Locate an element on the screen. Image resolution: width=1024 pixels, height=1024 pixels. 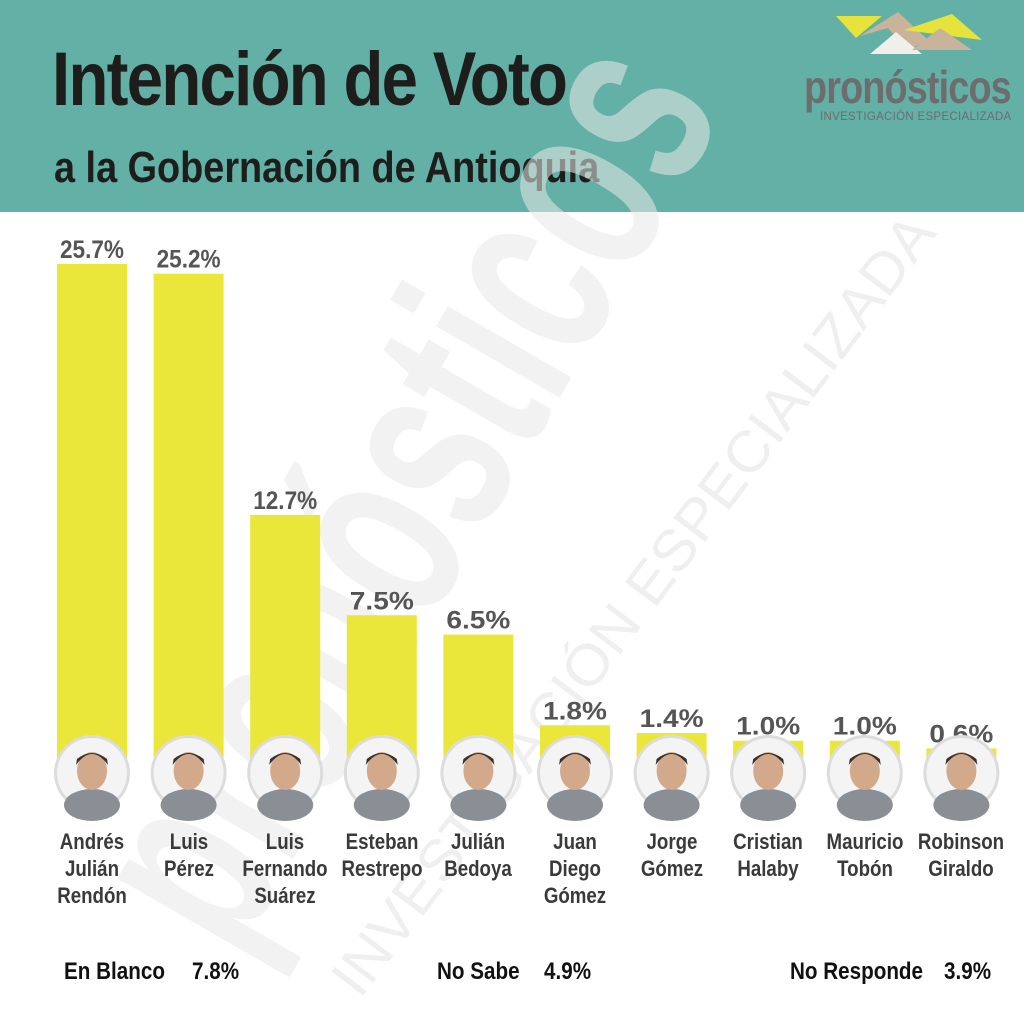
extra-label: No Responde is located at coordinates (857, 971).